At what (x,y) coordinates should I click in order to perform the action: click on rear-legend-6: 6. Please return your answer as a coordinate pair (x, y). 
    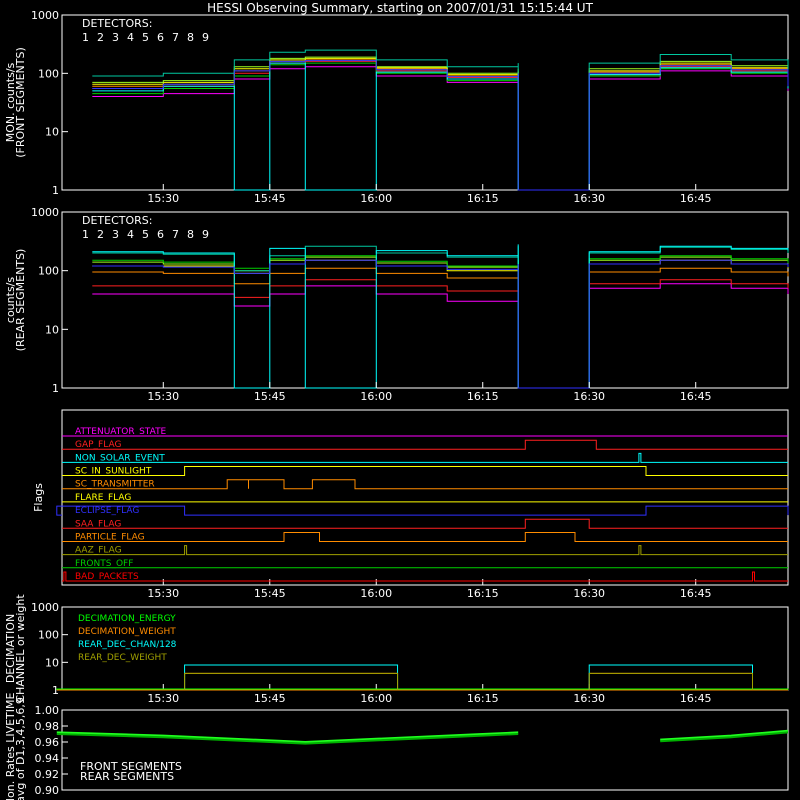
    Looking at the image, I should click on (160, 234).